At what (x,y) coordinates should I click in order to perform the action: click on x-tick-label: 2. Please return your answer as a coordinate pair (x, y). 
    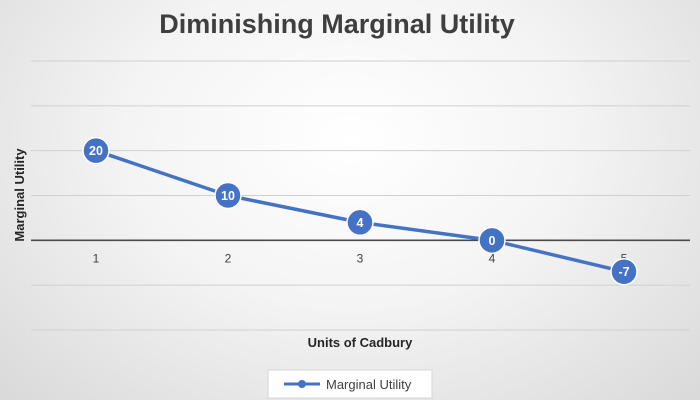
    Looking at the image, I should click on (228, 258).